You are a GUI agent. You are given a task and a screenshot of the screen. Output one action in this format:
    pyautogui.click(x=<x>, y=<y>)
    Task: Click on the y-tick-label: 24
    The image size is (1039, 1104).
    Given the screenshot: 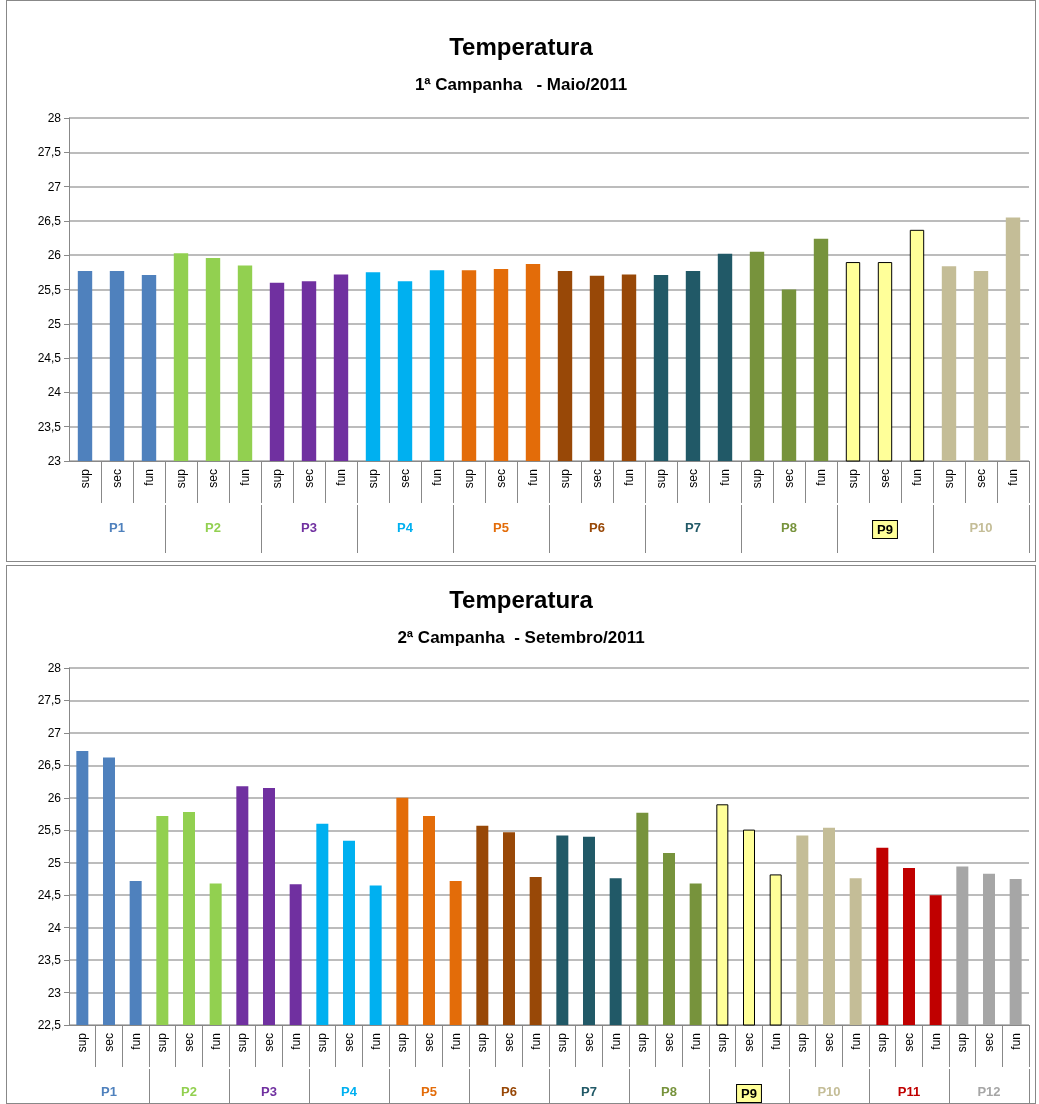 What is the action you would take?
    pyautogui.click(x=54, y=392)
    